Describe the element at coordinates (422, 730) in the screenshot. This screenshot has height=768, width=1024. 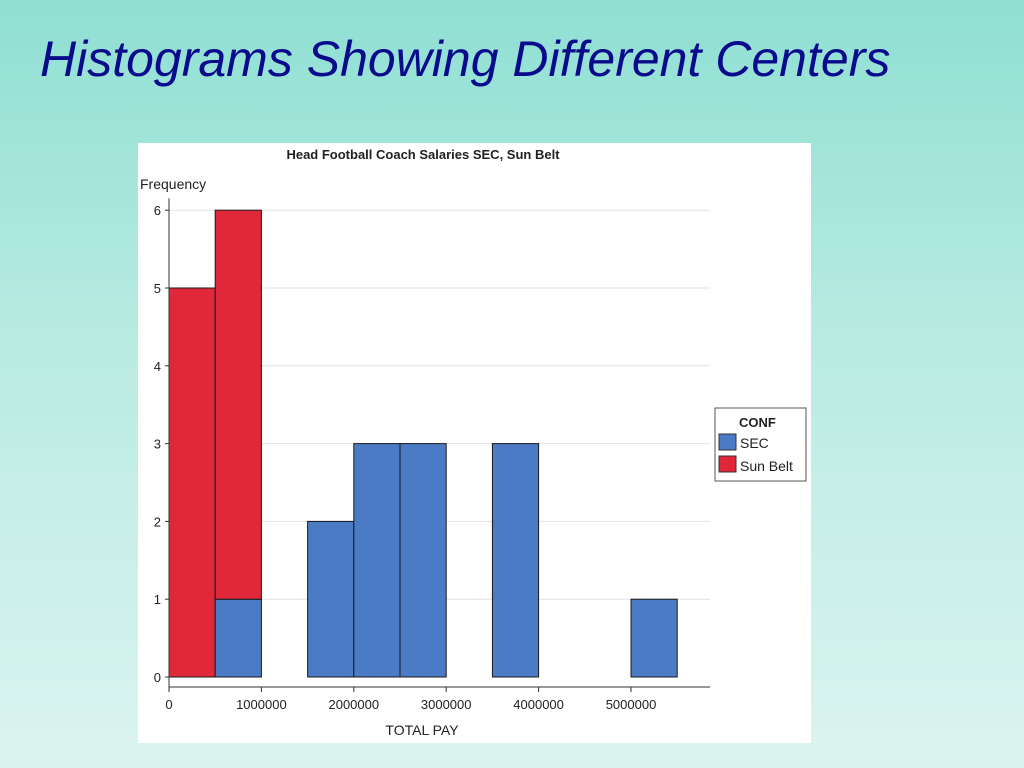
I see `x-axis-label: TOTAL PAY` at that location.